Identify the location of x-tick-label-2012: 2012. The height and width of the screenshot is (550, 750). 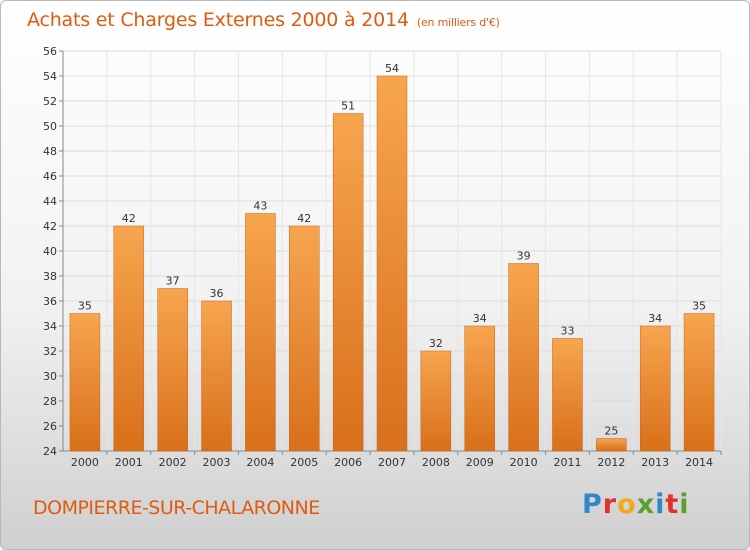
(611, 462).